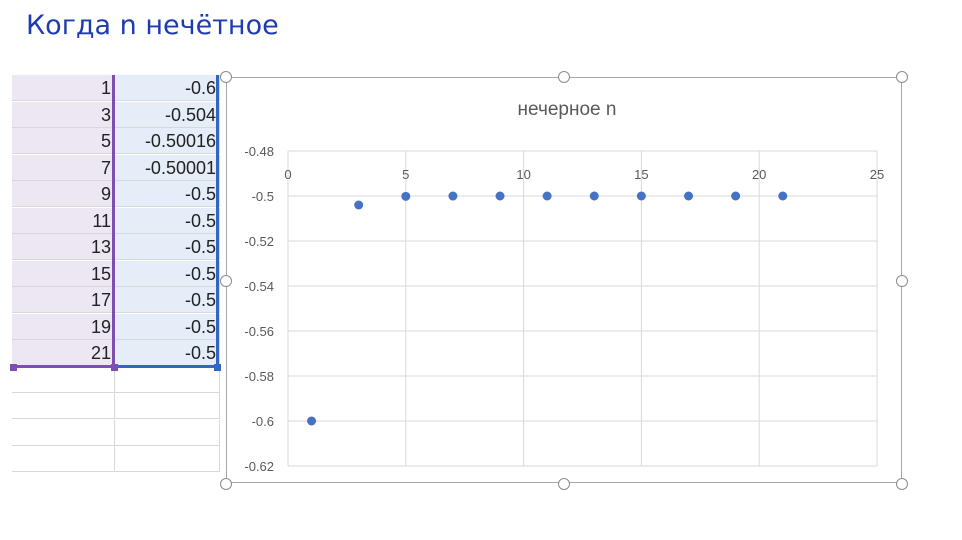  What do you see at coordinates (263, 421) in the screenshot?
I see `y-tick-label: -0.6` at bounding box center [263, 421].